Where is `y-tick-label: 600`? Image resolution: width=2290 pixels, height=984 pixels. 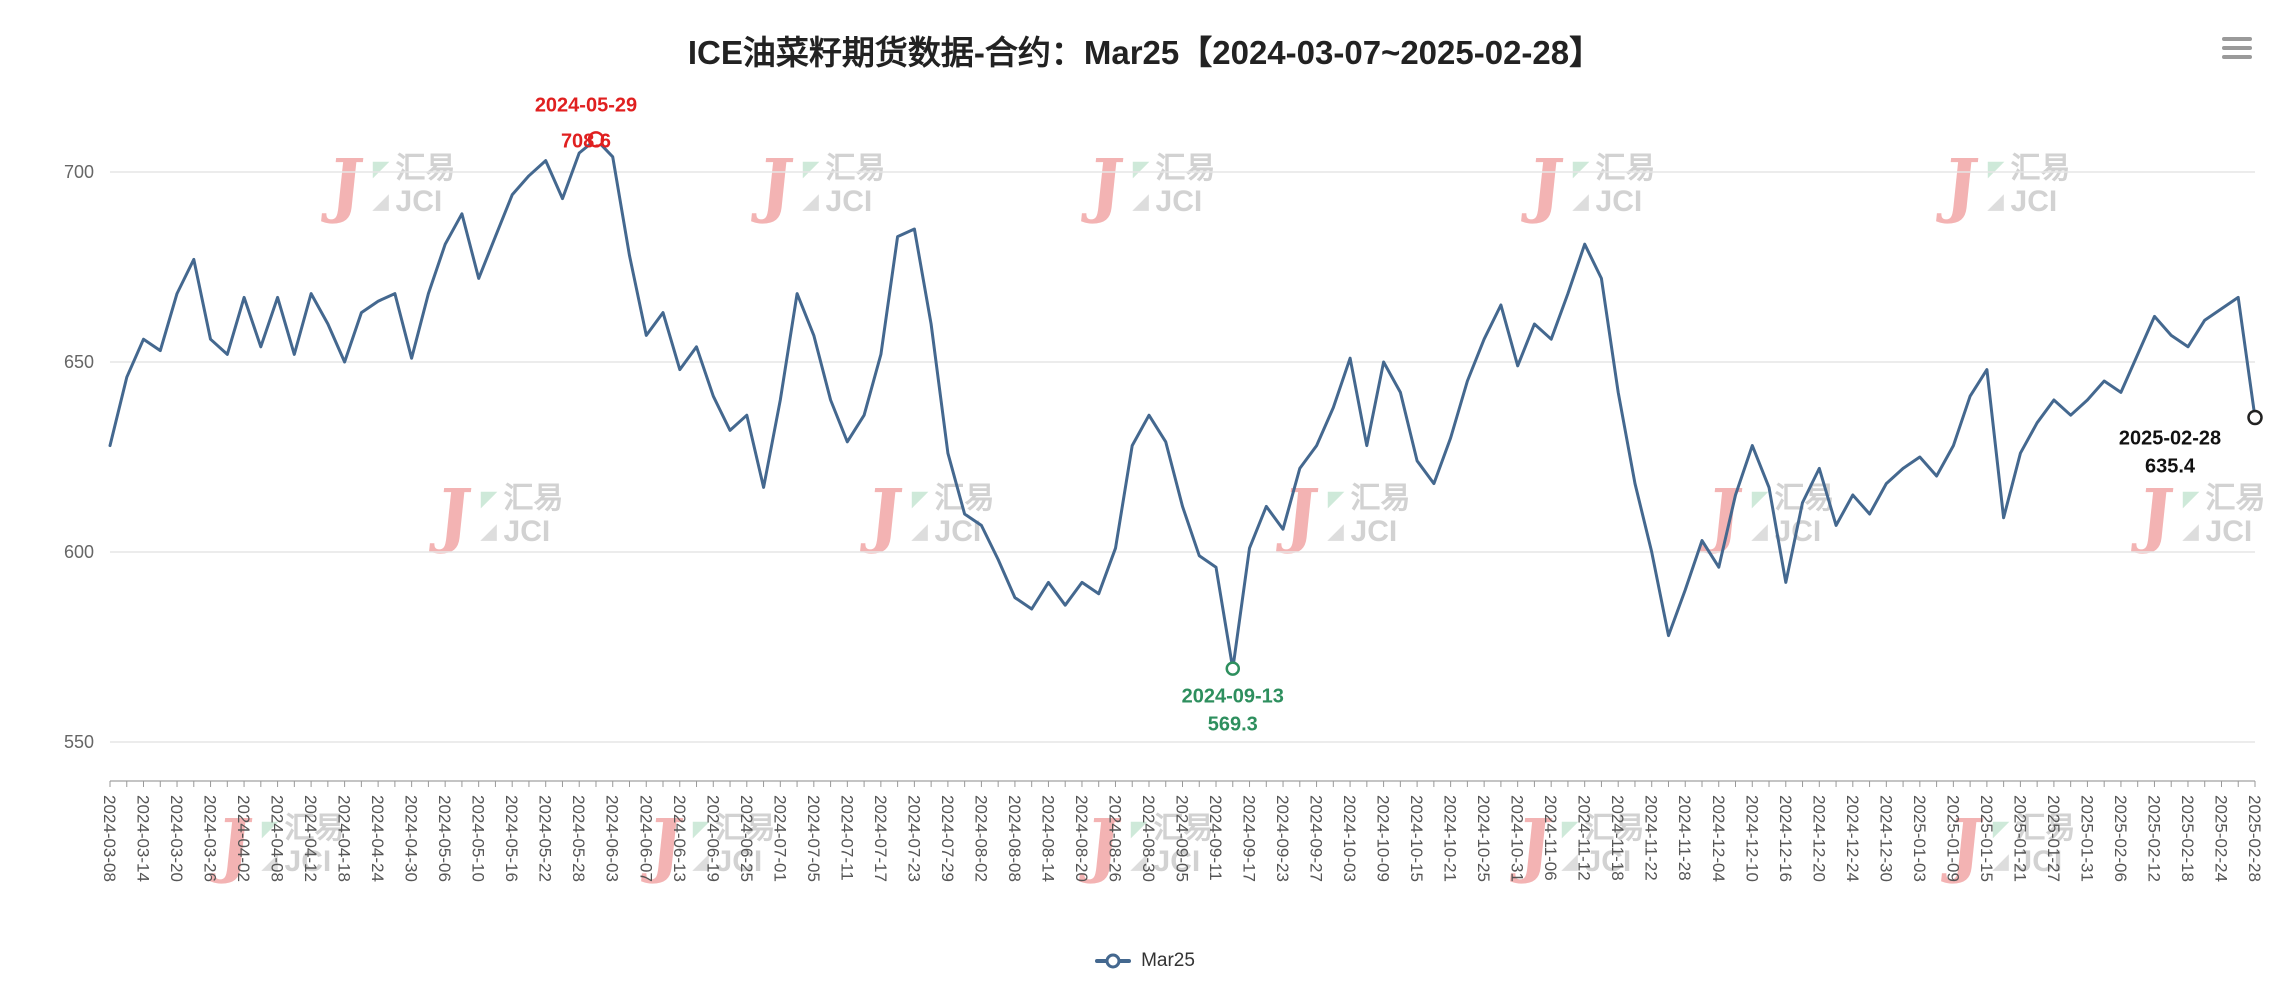
y-tick-label: 600 is located at coordinates (79, 552).